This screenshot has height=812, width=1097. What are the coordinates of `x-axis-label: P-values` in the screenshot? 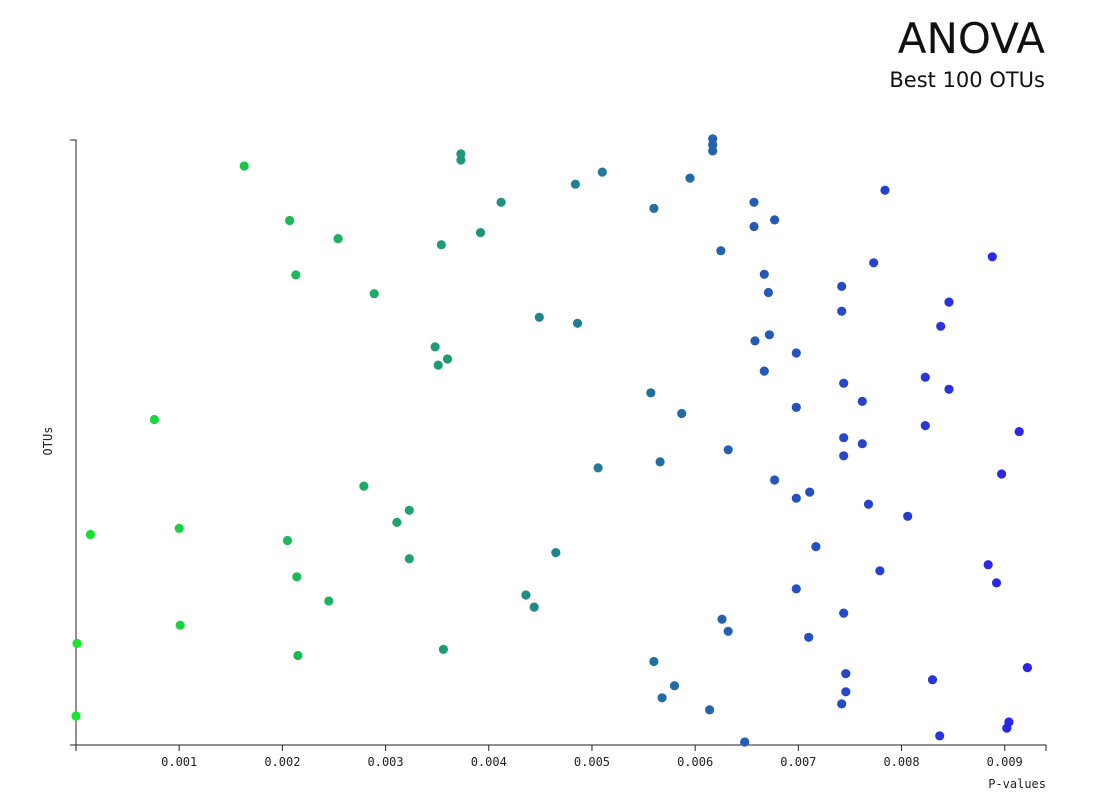 It's located at (1017, 784).